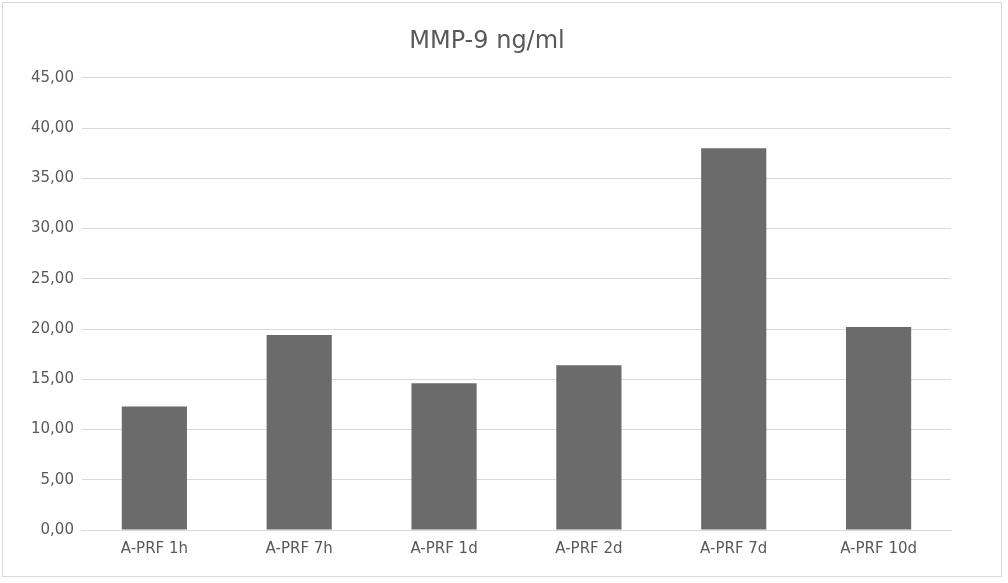  What do you see at coordinates (734, 547) in the screenshot?
I see `x-tick-label: A-PRF 7d` at bounding box center [734, 547].